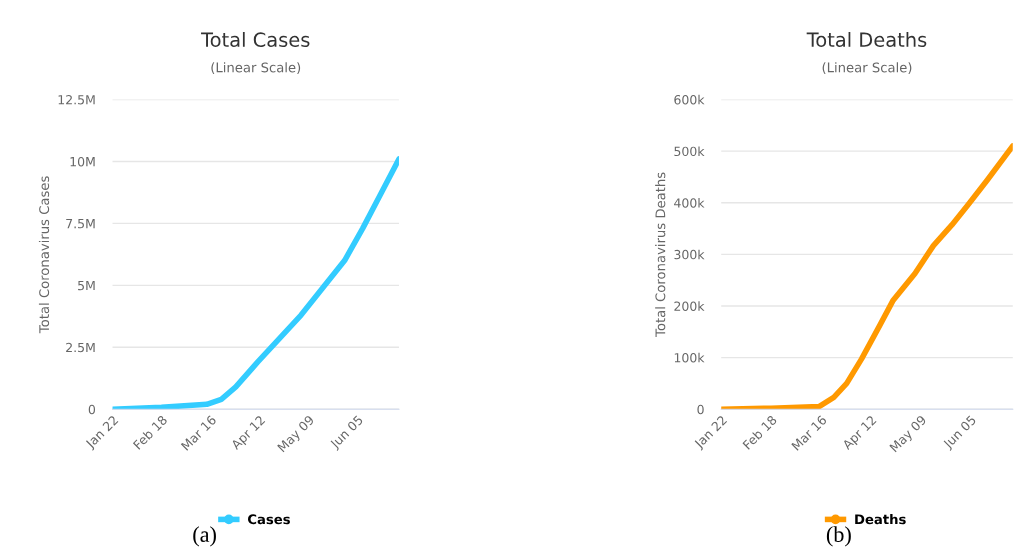 This screenshot has width=1023, height=553. What do you see at coordinates (689, 151) in the screenshot?
I see `y-tick-label: 500k` at bounding box center [689, 151].